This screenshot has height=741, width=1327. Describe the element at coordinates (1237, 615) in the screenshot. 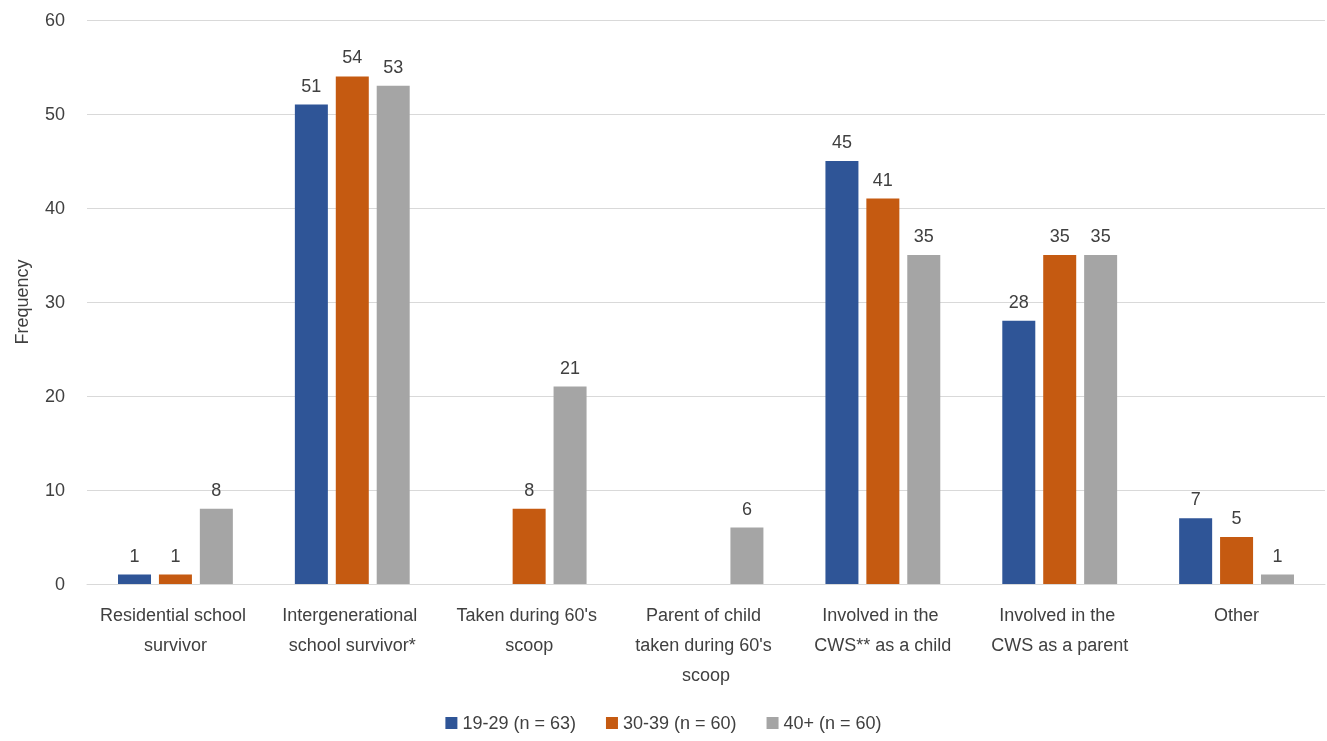

I see `x-tick-label: Other` at that location.